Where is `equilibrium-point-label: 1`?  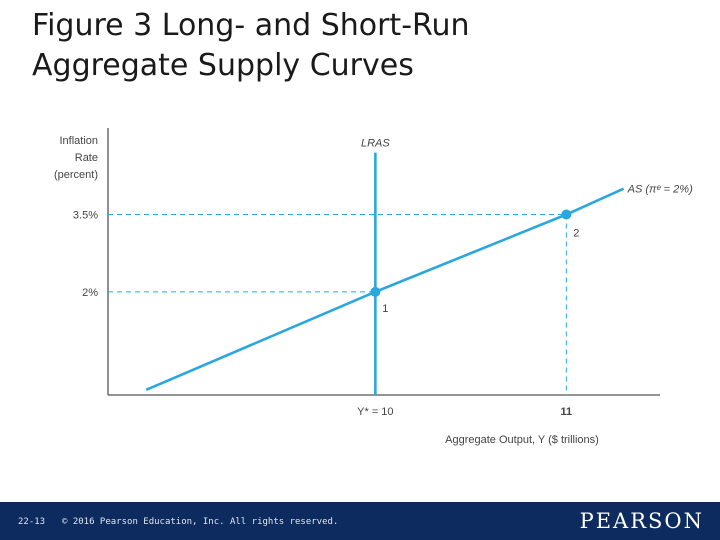 equilibrium-point-label: 1 is located at coordinates (385, 309).